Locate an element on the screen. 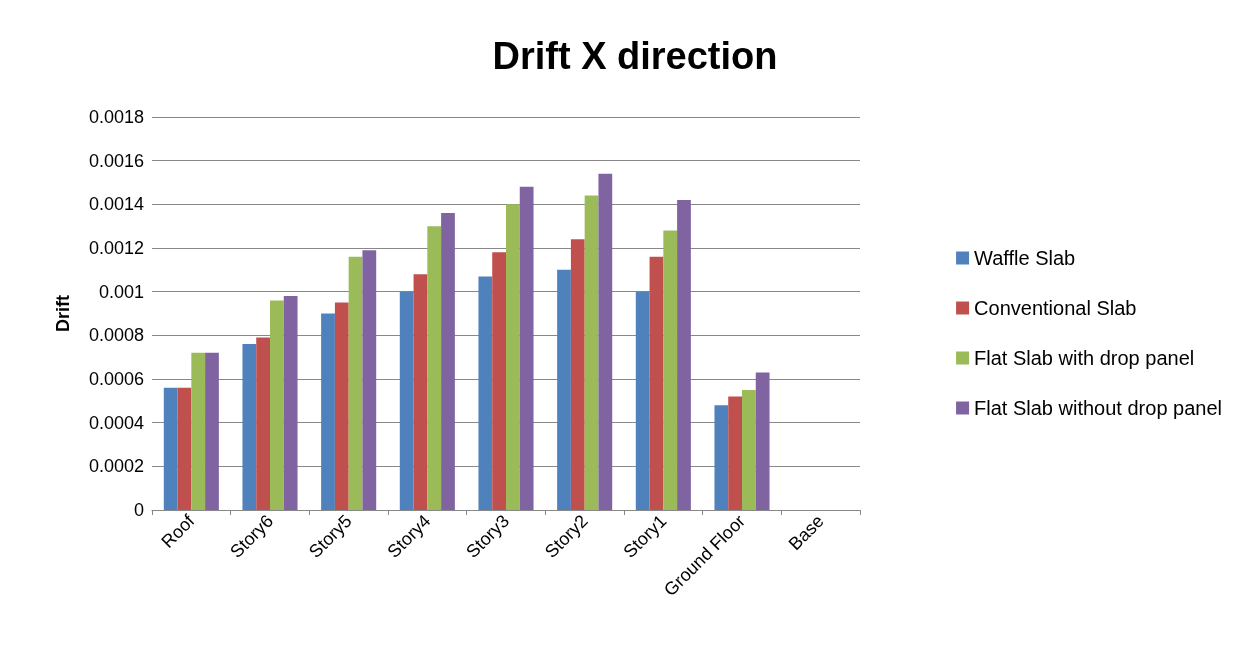  y-tick-label: 0.0014 is located at coordinates (116, 204).